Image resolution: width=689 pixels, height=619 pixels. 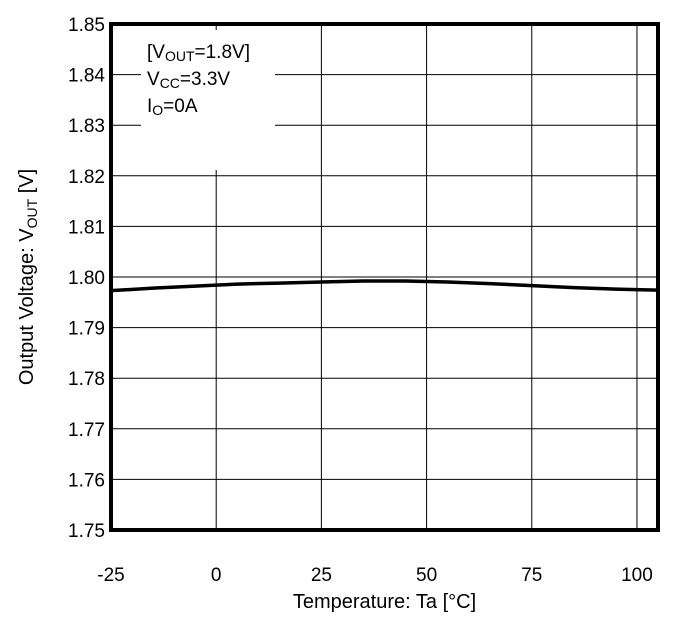 I want to click on y-tick-label: 1.83, so click(x=86, y=126).